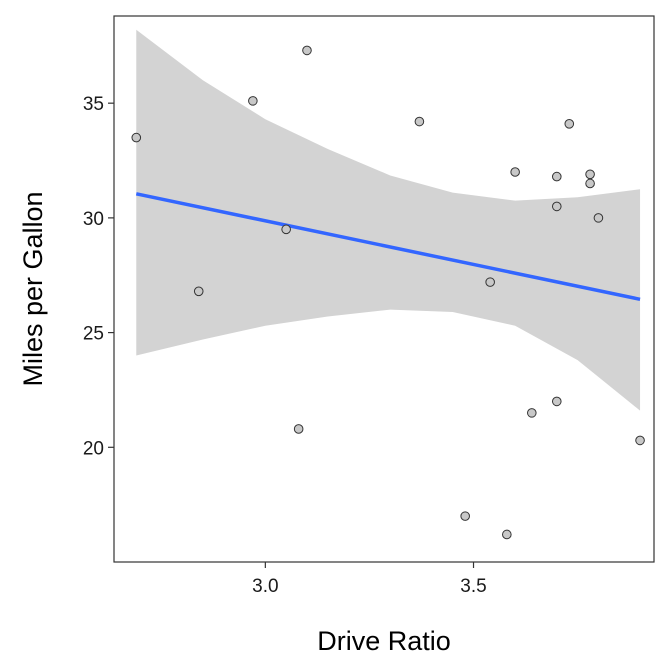 Image resolution: width=672 pixels, height=672 pixels. Describe the element at coordinates (98, 276) in the screenshot. I see `y-axis: 20 25 30 35` at that location.